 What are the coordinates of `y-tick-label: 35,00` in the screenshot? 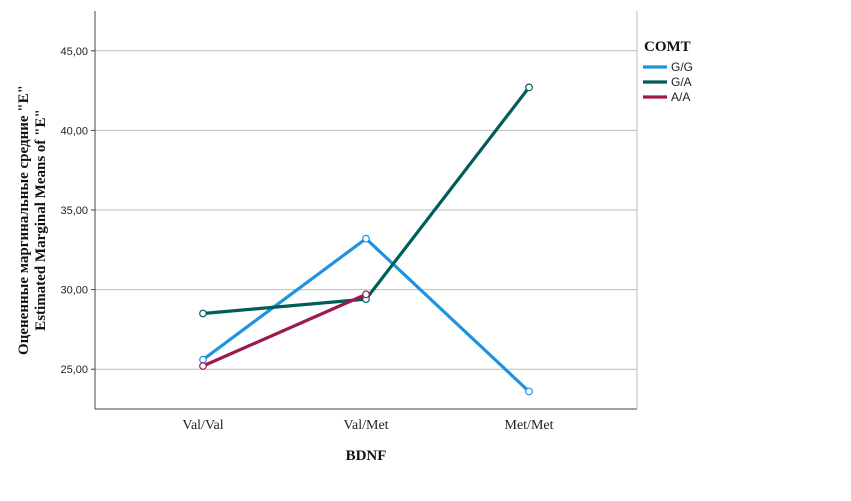 It's located at (74, 211).